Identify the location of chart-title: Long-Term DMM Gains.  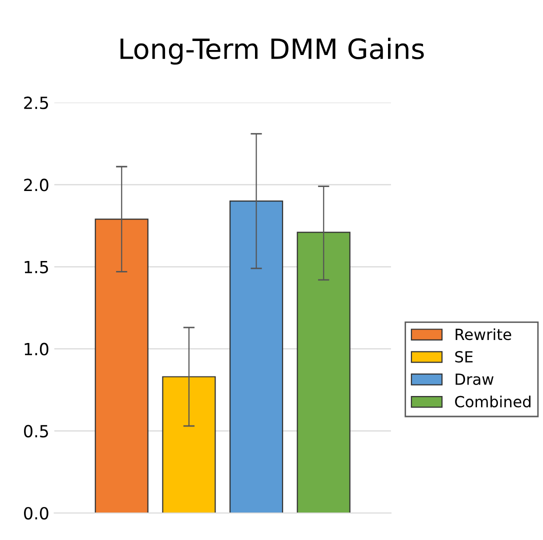
(272, 51).